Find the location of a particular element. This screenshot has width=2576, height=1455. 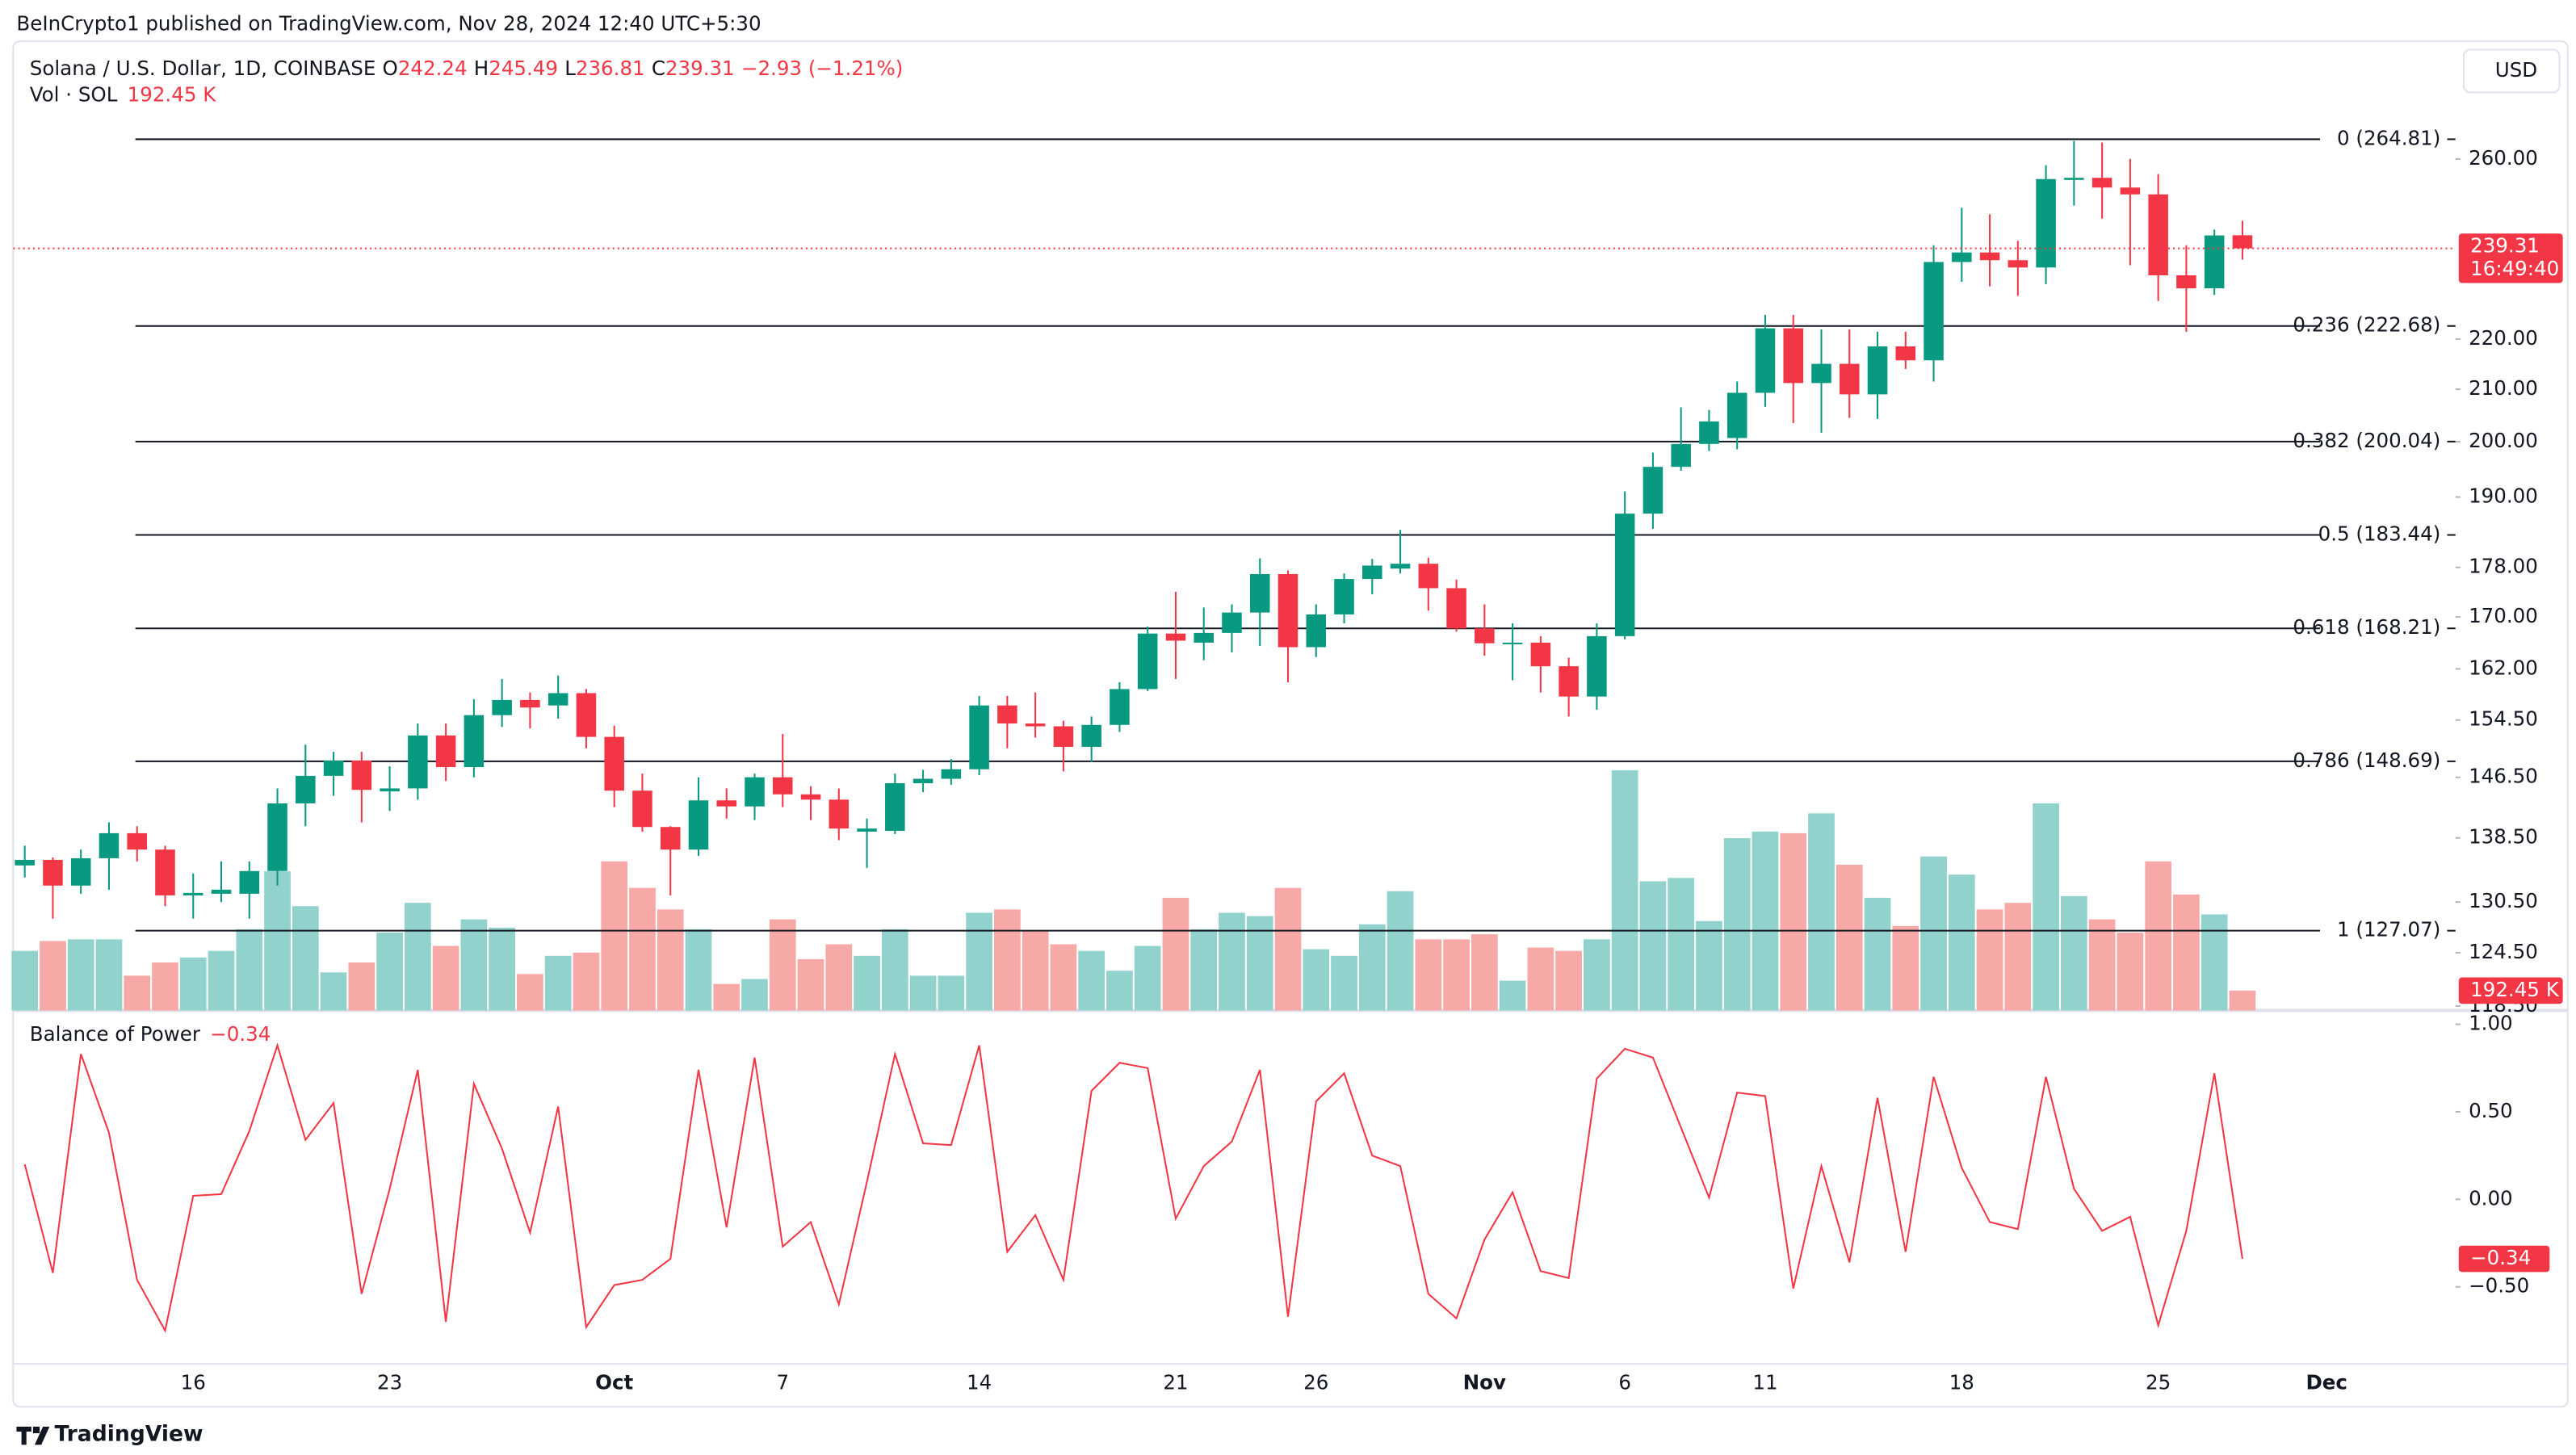

y-tick-label: 170.00 is located at coordinates (2503, 615).